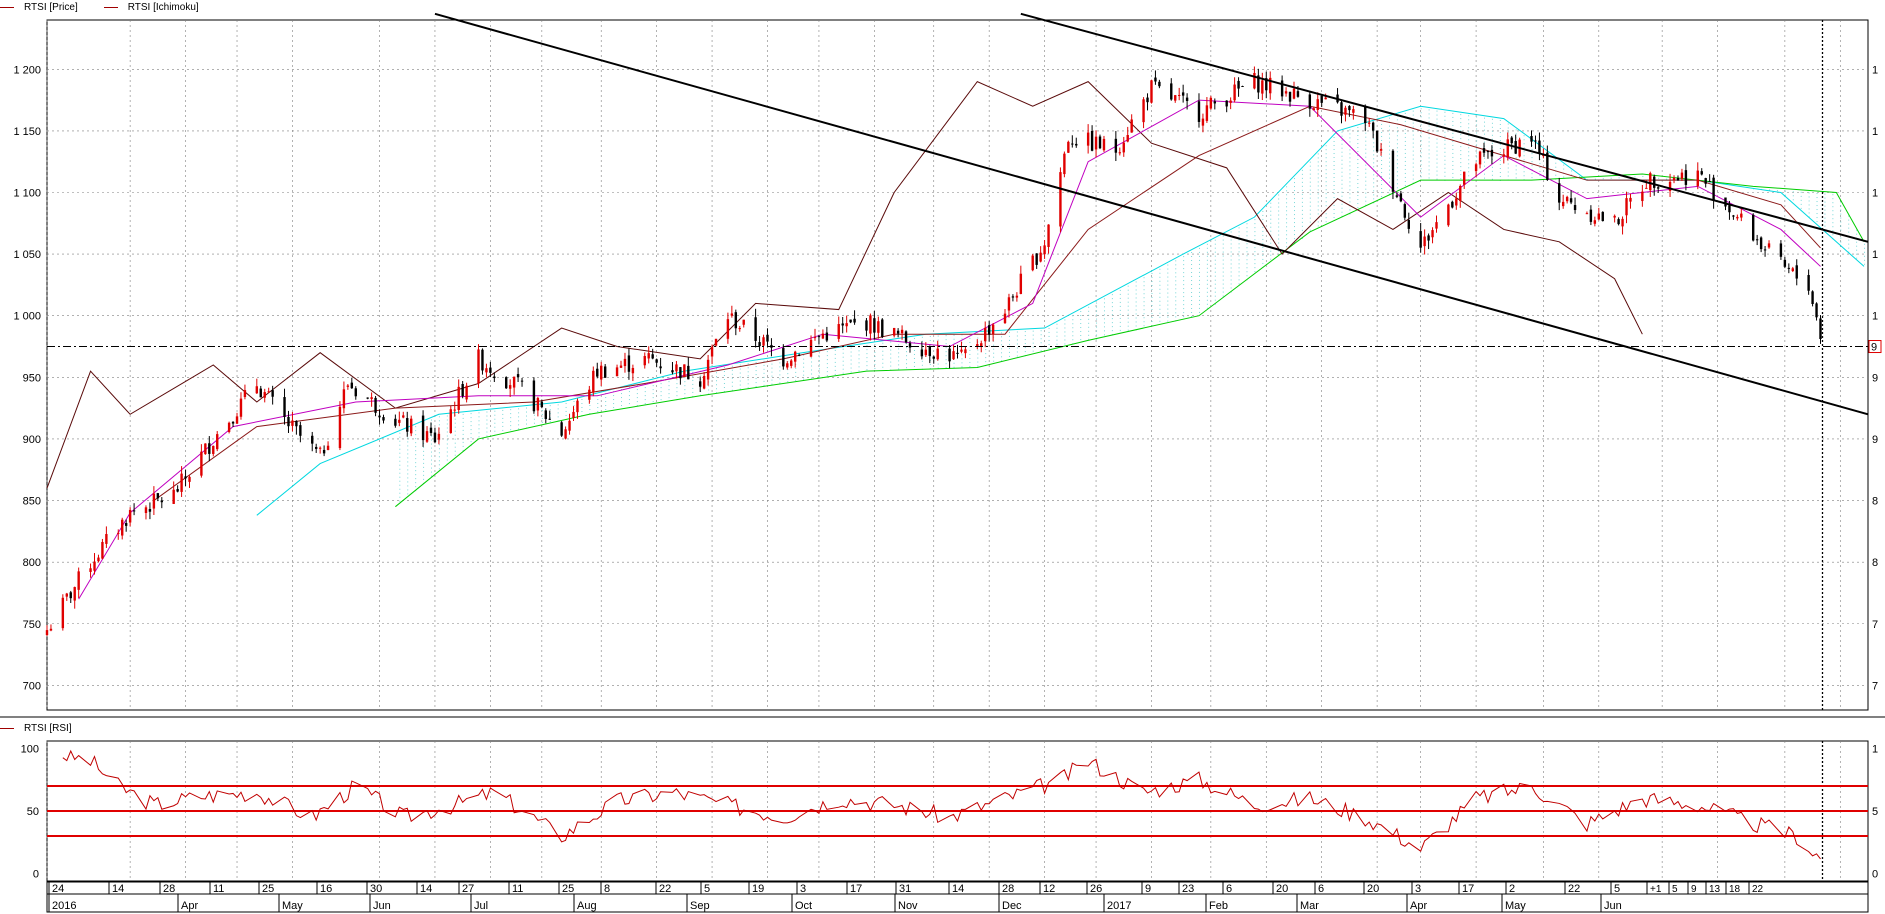 This screenshot has height=914, width=1885. What do you see at coordinates (1875, 317) in the screenshot?
I see `right-y-tick-label: 1` at bounding box center [1875, 317].